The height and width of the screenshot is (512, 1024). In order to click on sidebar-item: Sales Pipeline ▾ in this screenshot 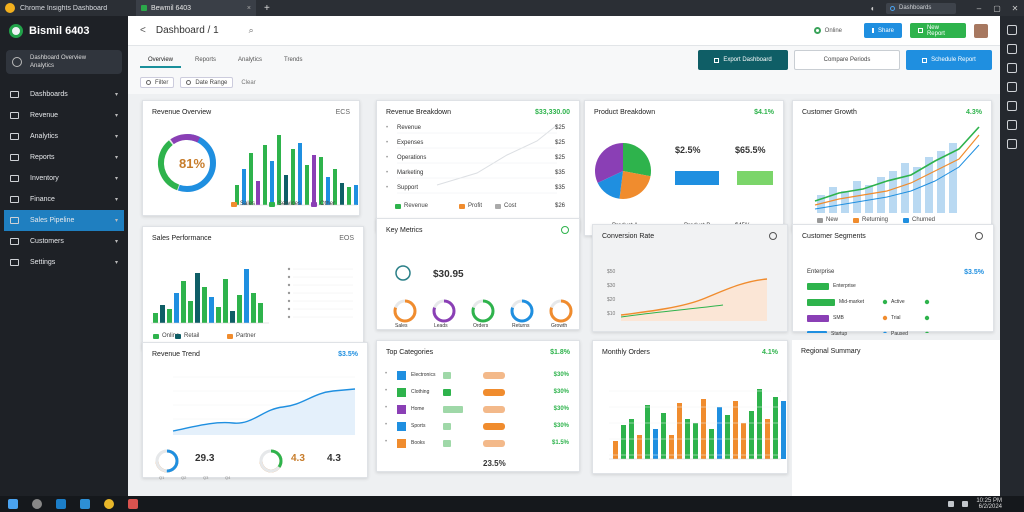, I will do `click(64, 220)`.